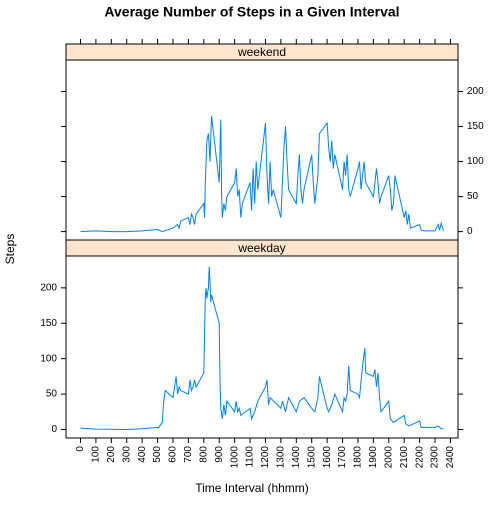  I want to click on x-tick-label: 1700, so click(342, 457).